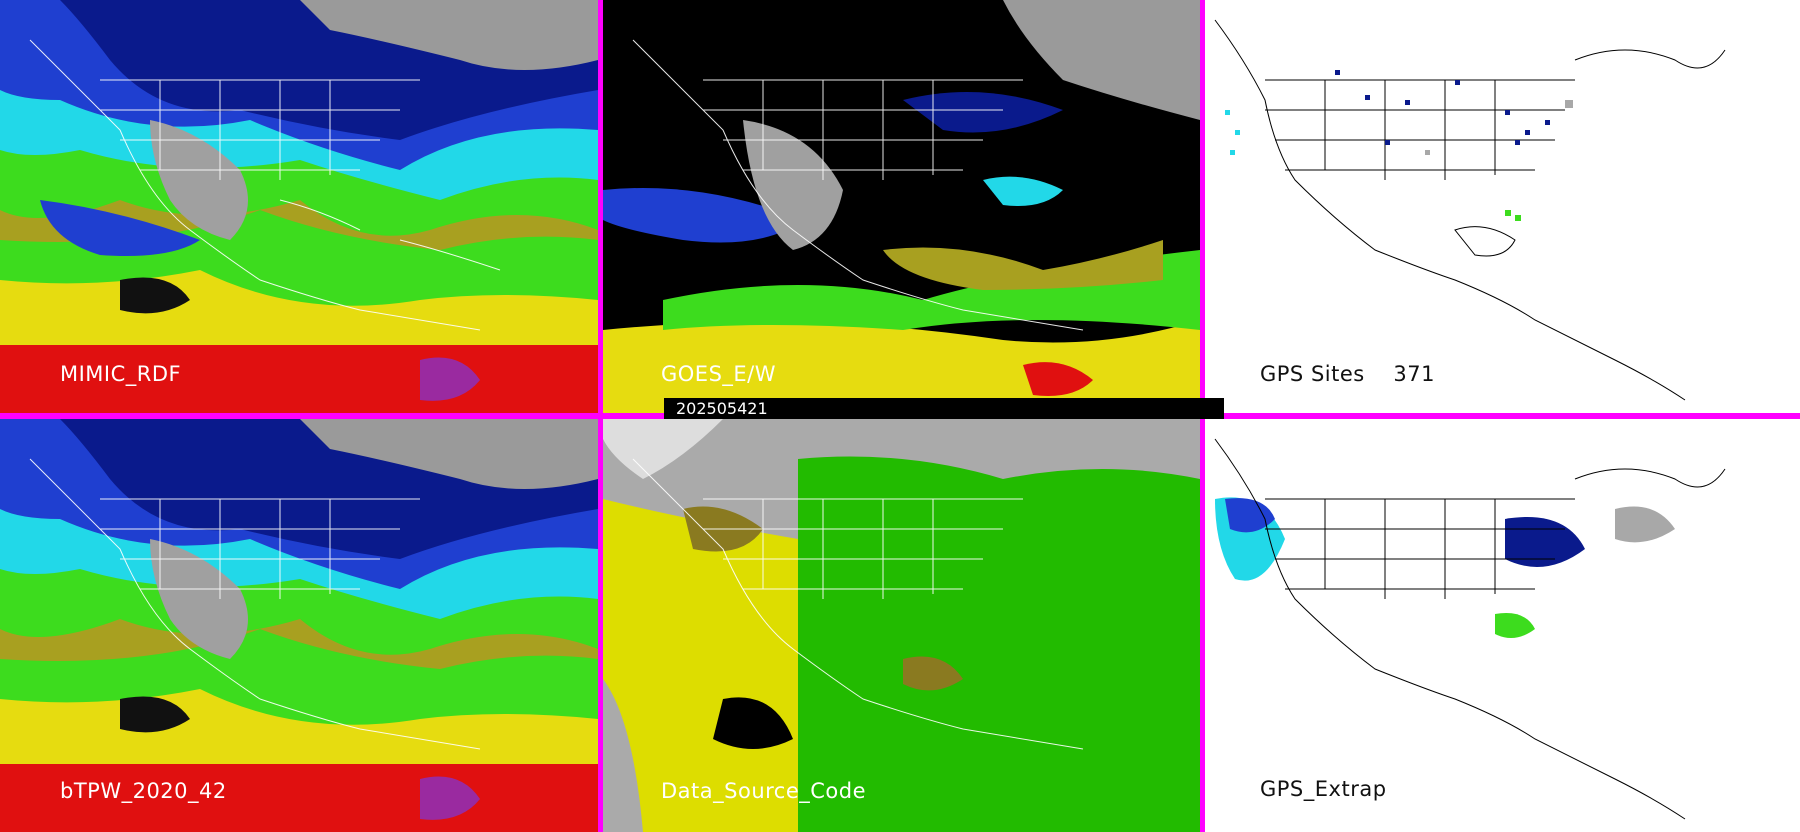 The width and height of the screenshot is (1800, 832). Describe the element at coordinates (1470, 210) in the screenshot. I see `gps-sites-map` at that location.